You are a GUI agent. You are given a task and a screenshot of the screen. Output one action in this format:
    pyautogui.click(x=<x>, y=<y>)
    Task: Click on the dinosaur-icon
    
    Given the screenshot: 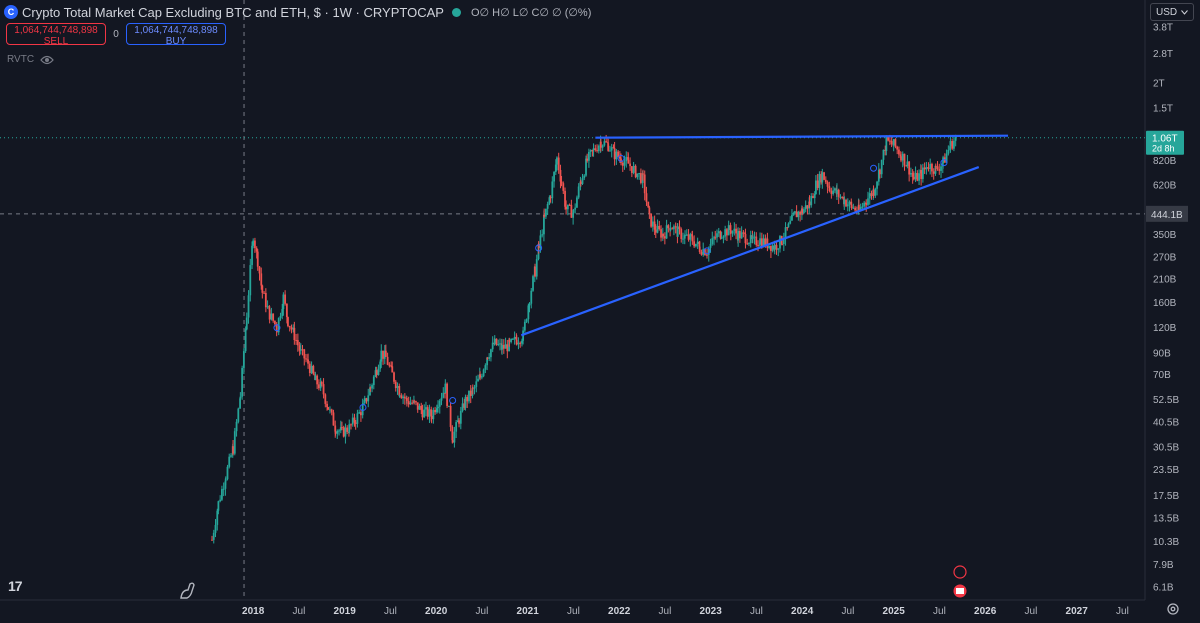 What is the action you would take?
    pyautogui.click(x=188, y=590)
    